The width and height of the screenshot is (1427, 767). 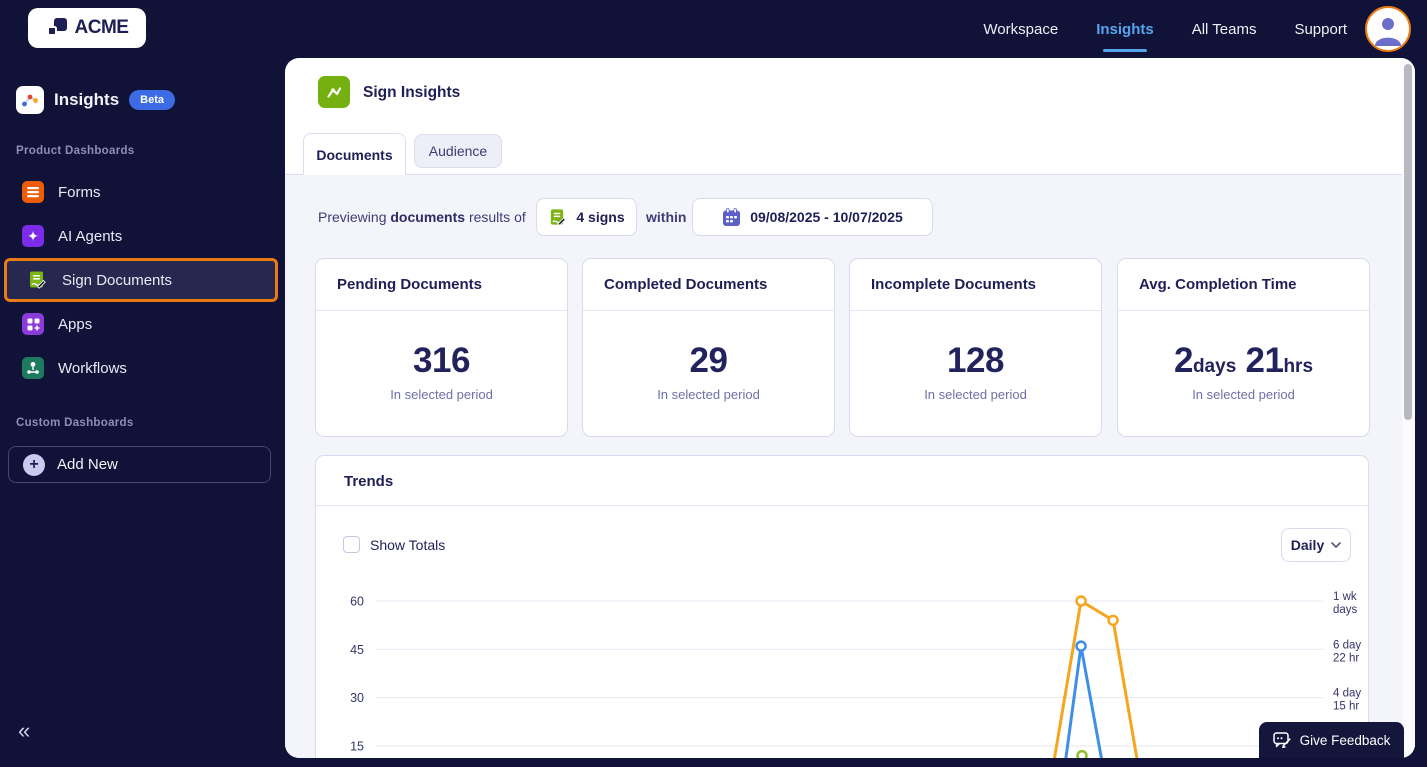 I want to click on stat-card-title: Completed Documents, so click(x=708, y=285).